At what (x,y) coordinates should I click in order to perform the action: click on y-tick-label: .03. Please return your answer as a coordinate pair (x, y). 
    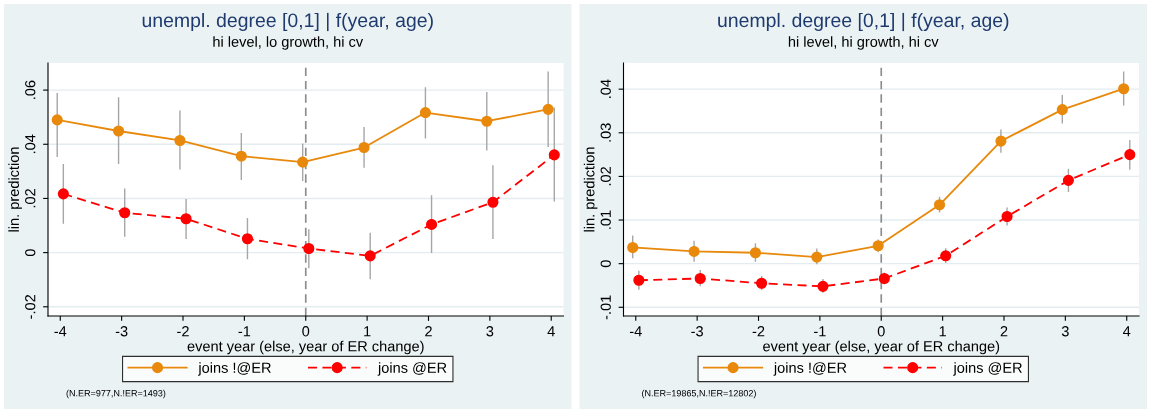
    Looking at the image, I should click on (605, 132).